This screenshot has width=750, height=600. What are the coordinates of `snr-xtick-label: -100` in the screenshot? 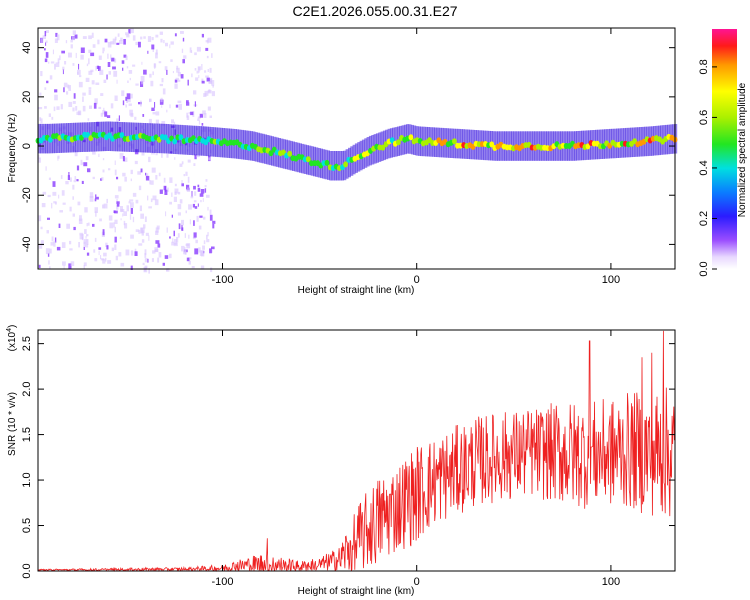 It's located at (222, 582).